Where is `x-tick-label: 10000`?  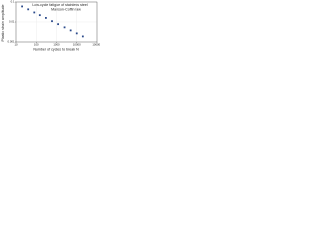
x-tick-label: 10000 is located at coordinates (77, 45).